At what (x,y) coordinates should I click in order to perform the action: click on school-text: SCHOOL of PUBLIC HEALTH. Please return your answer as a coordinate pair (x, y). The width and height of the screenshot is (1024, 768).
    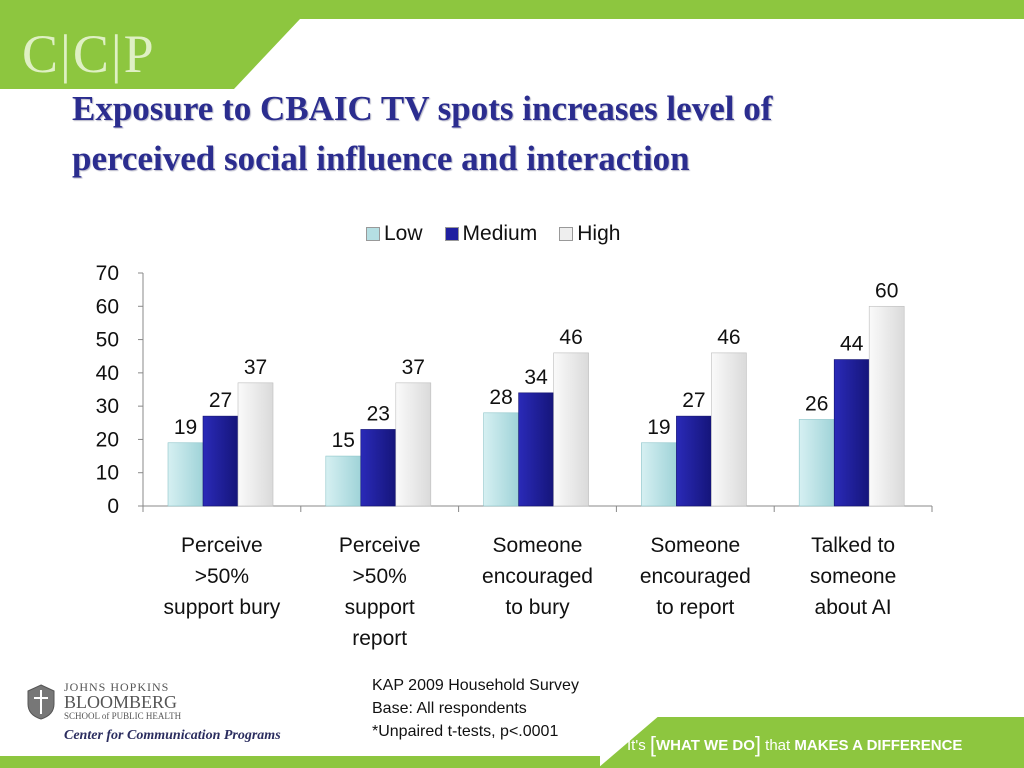
    Looking at the image, I should click on (123, 716).